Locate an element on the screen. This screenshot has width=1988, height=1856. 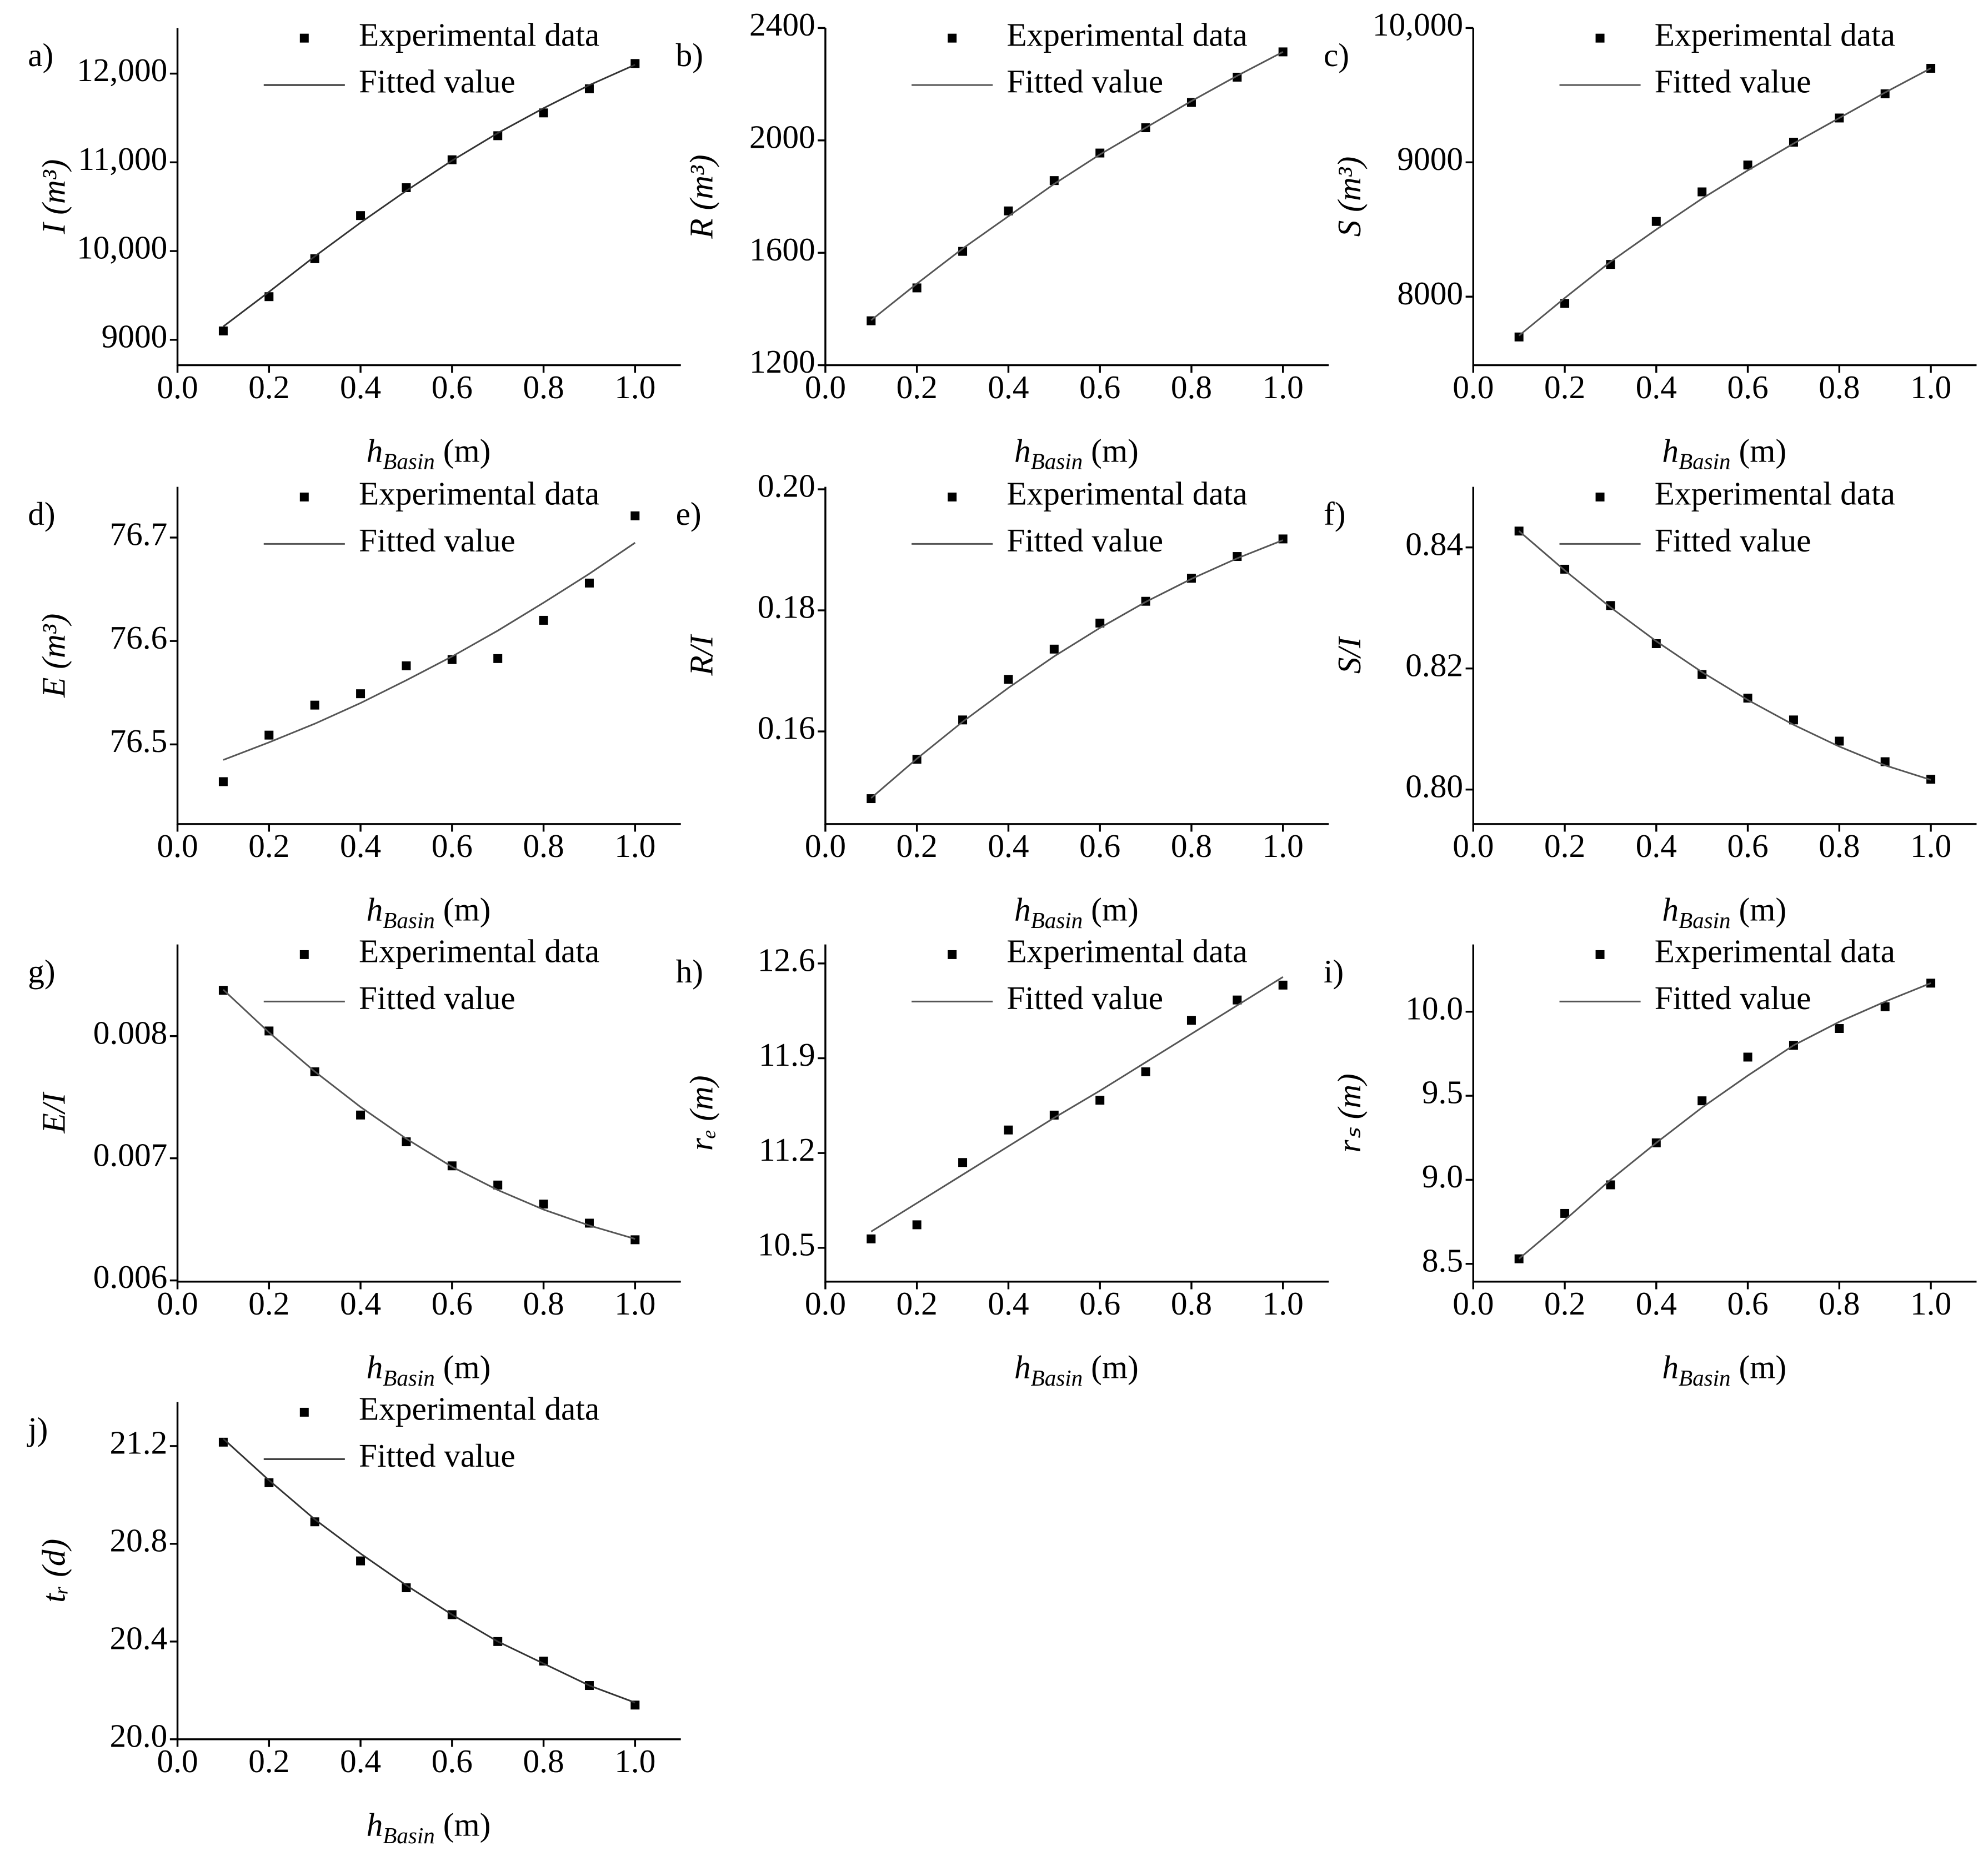
panel-label: e) is located at coordinates (689, 513).